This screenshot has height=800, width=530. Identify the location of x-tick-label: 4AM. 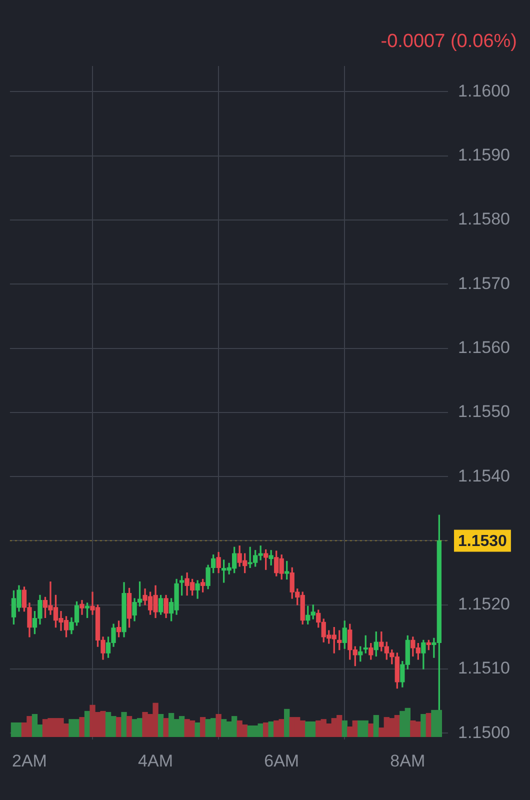
(156, 760).